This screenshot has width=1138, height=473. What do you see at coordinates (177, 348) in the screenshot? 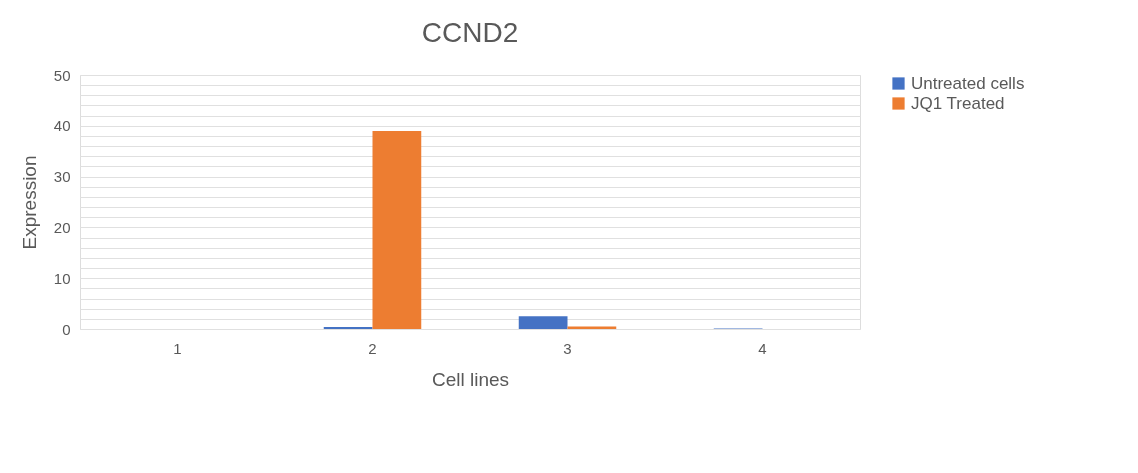
I see `x-tick-label: 1` at bounding box center [177, 348].